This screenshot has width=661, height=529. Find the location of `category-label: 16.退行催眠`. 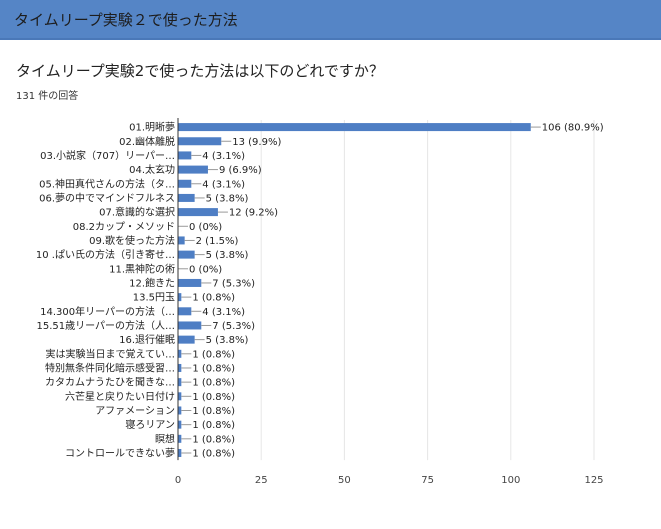

category-label: 16.退行催眠 is located at coordinates (147, 339).